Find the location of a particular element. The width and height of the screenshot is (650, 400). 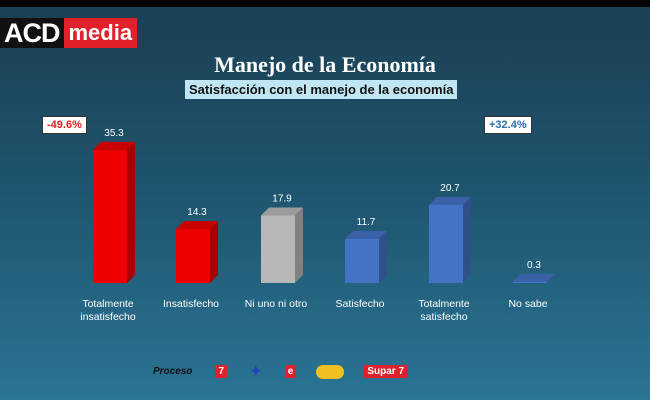

category-label: Satisfecho is located at coordinates (359, 304).